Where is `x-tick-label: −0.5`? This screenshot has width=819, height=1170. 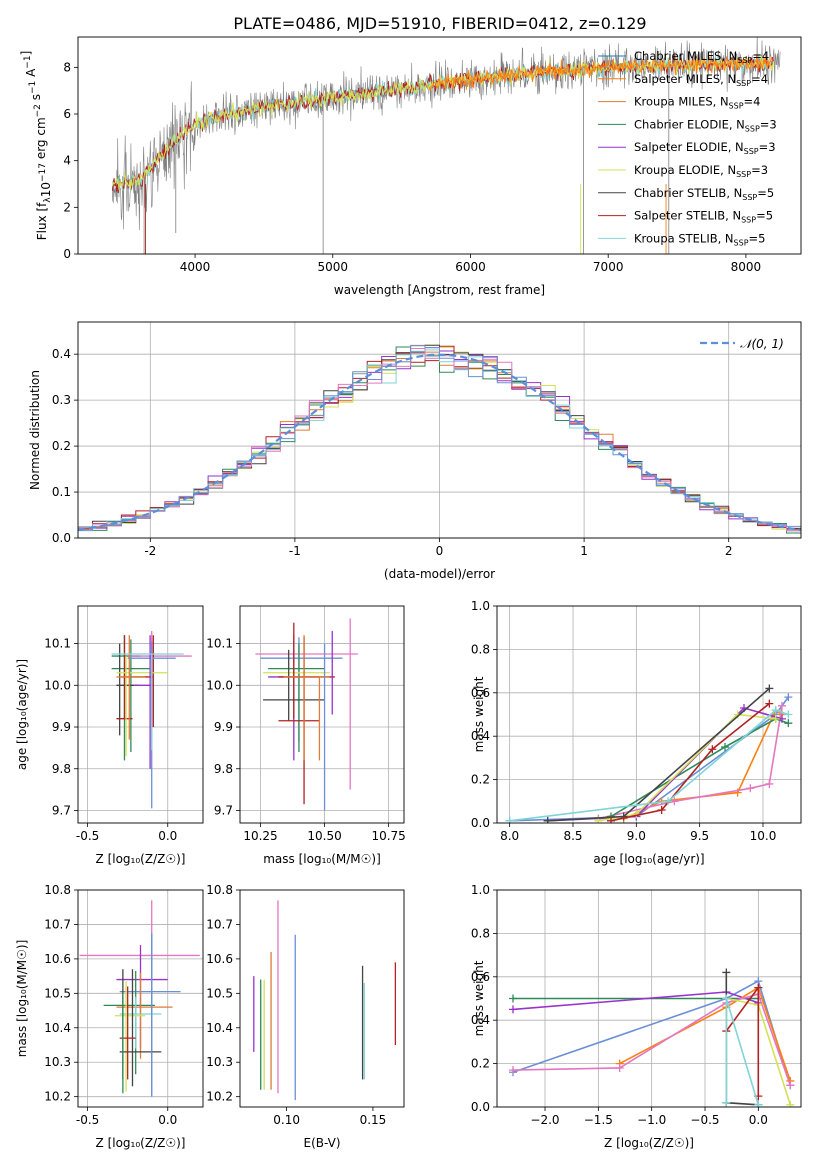
x-tick-label: −0.5 is located at coordinates (704, 1120).